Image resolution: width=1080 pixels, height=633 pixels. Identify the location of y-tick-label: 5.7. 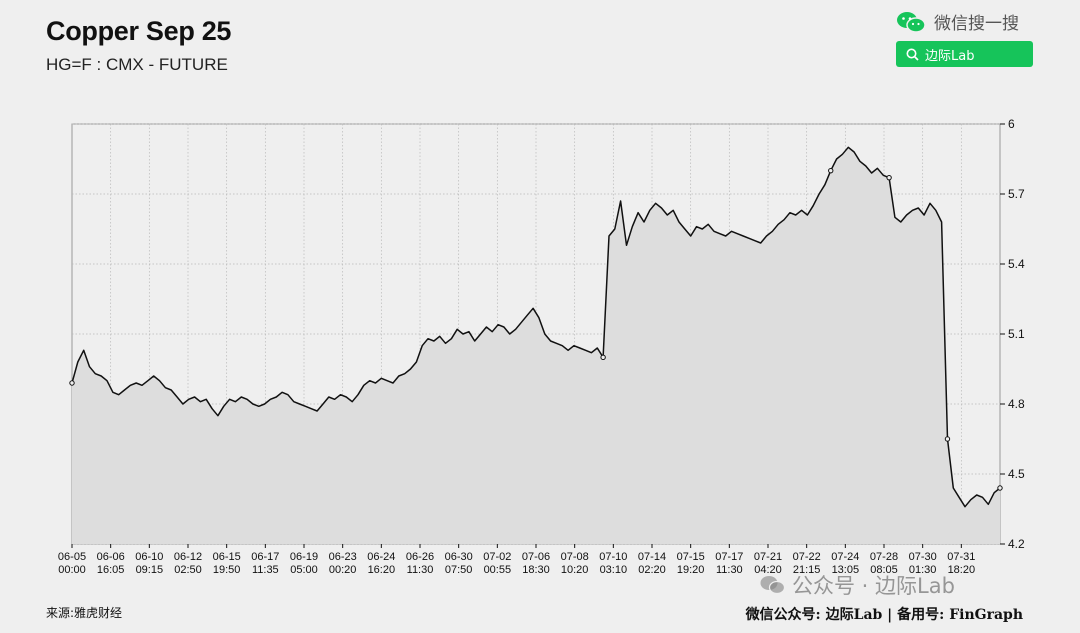
(1016, 194).